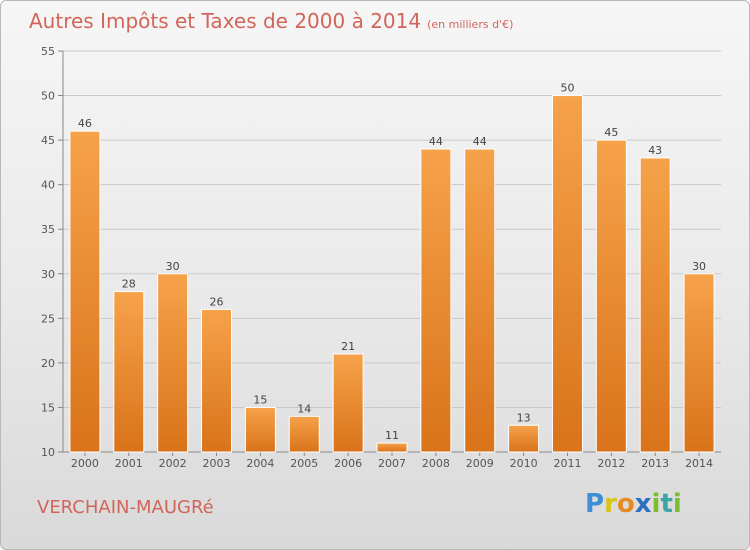  I want to click on chart-title-text: Autres Impôts et Taxes de 2000 à 2014, so click(225, 21).